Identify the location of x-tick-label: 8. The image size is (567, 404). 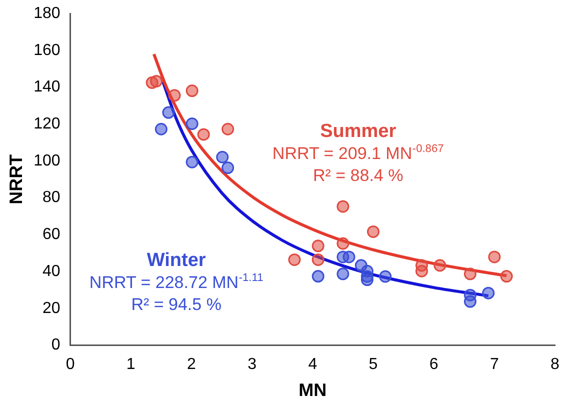
(555, 365).